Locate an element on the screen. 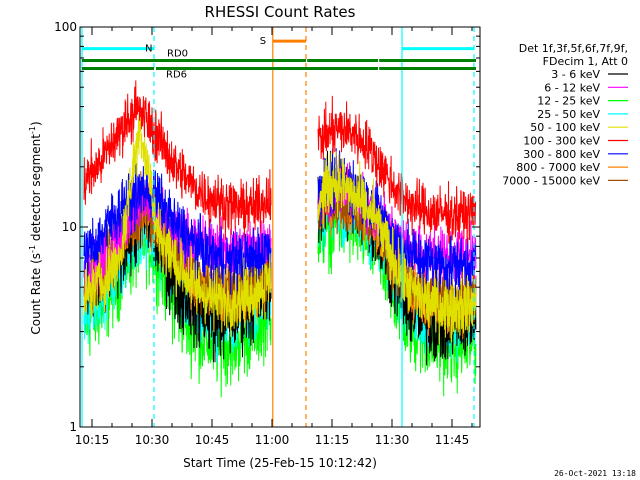 Image resolution: width=640 pixels, height=480 pixels. legend-header-line: Det 1f,3f,5f,6f,7f,9f, is located at coordinates (573, 48).